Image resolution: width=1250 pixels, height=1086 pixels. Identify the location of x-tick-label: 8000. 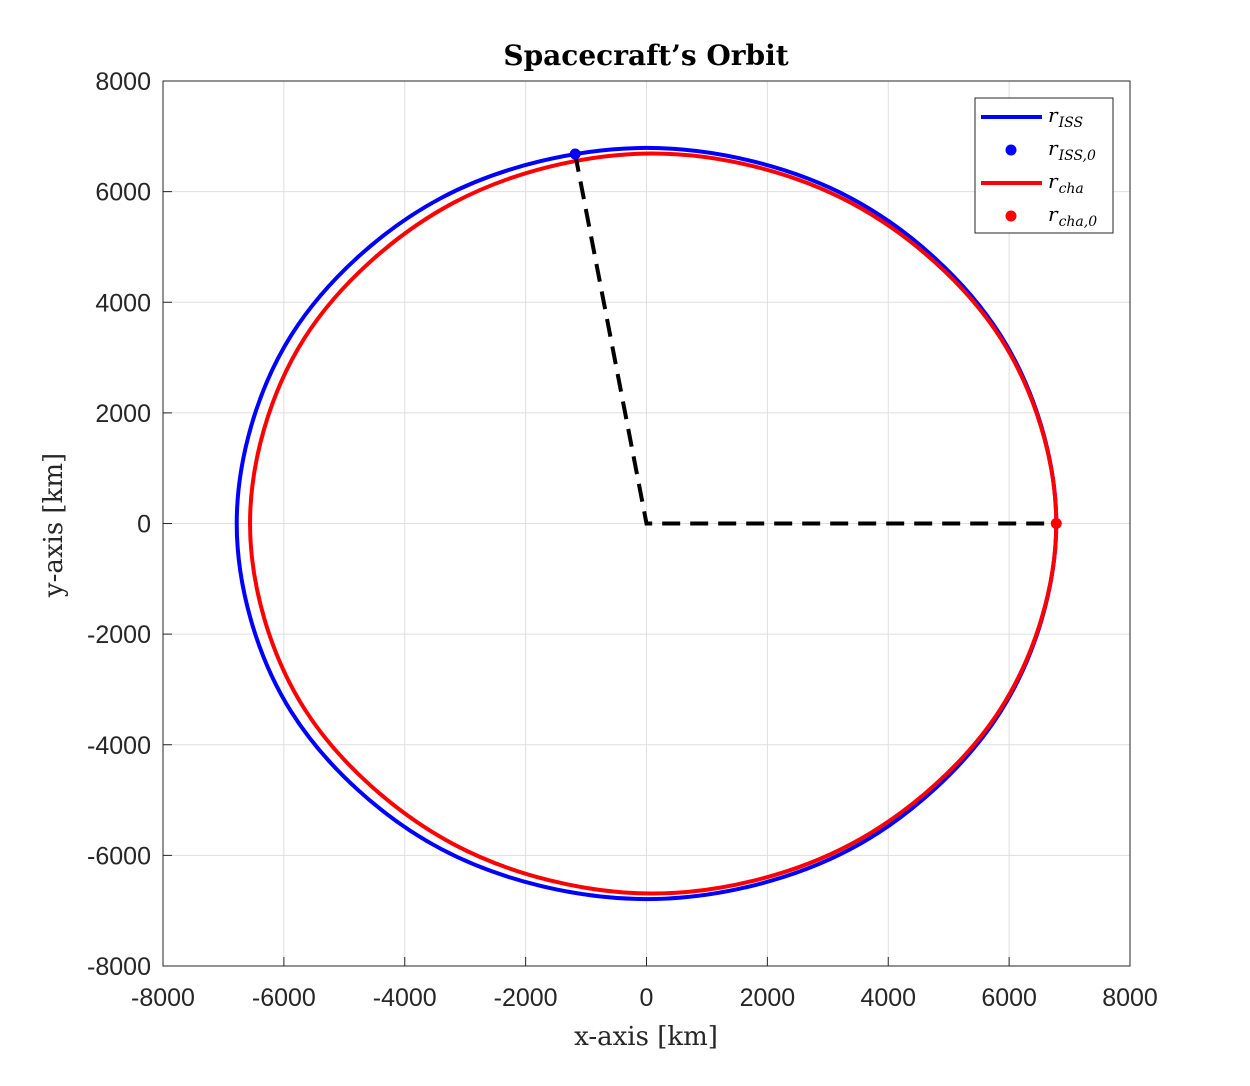
(1130, 998).